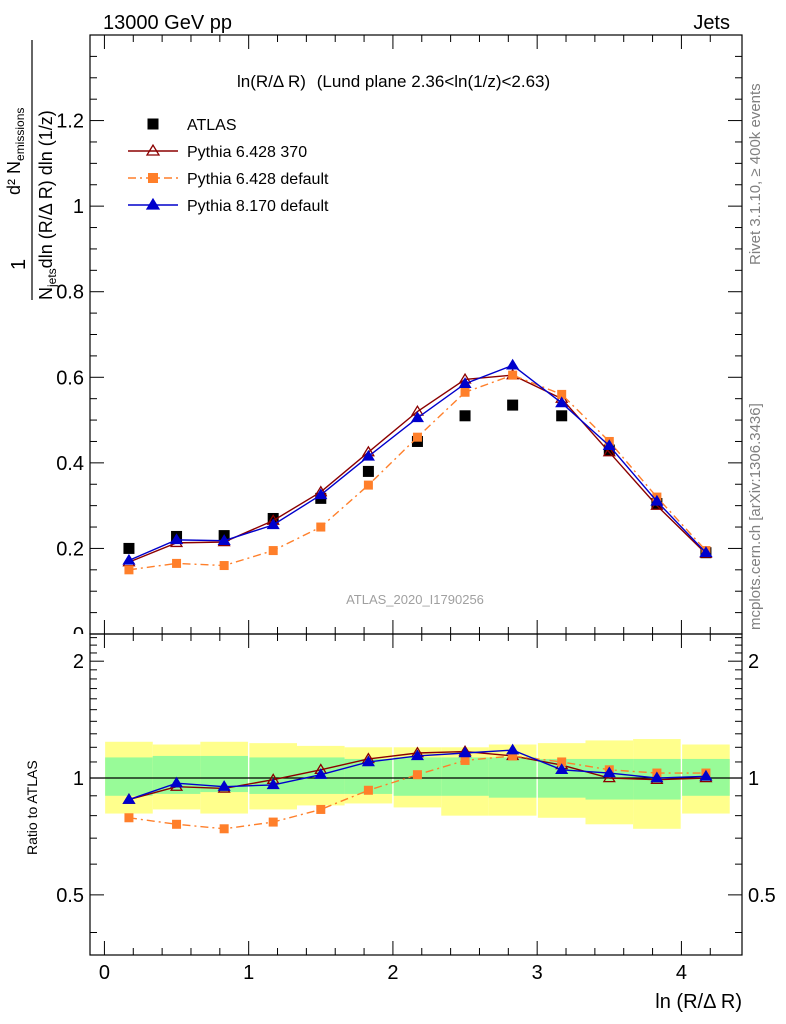 The height and width of the screenshot is (1024, 786). Describe the element at coordinates (755, 174) in the screenshot. I see `side-label-rivet: Rivet 3.1.10, ≥ 400k events` at that location.